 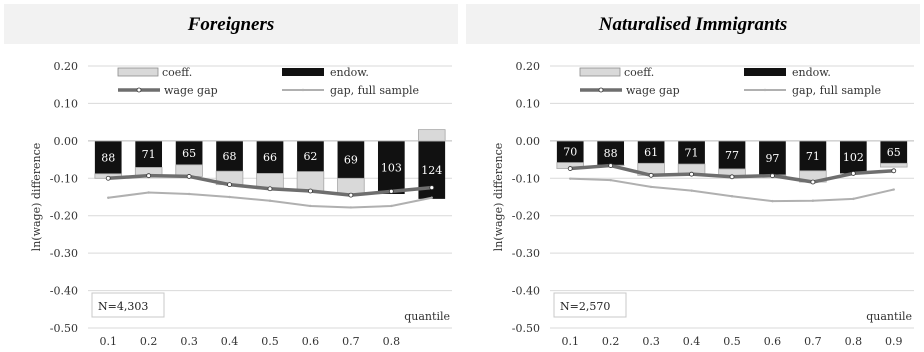 What do you see at coordinates (66, 141) in the screenshot?
I see `y-tick-label: 0.00` at bounding box center [66, 141].